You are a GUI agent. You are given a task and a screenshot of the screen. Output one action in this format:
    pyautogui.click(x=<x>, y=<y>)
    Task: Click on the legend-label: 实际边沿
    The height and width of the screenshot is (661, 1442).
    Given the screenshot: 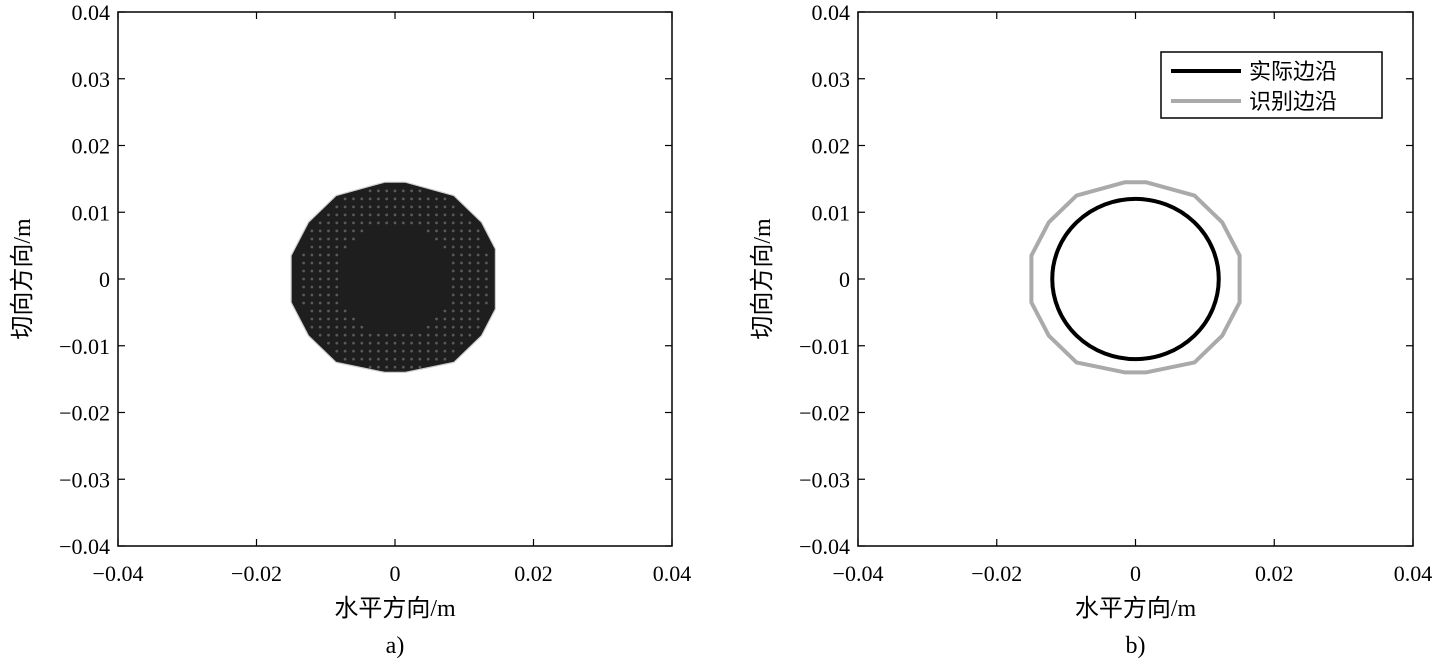 What is the action you would take?
    pyautogui.click(x=1293, y=71)
    